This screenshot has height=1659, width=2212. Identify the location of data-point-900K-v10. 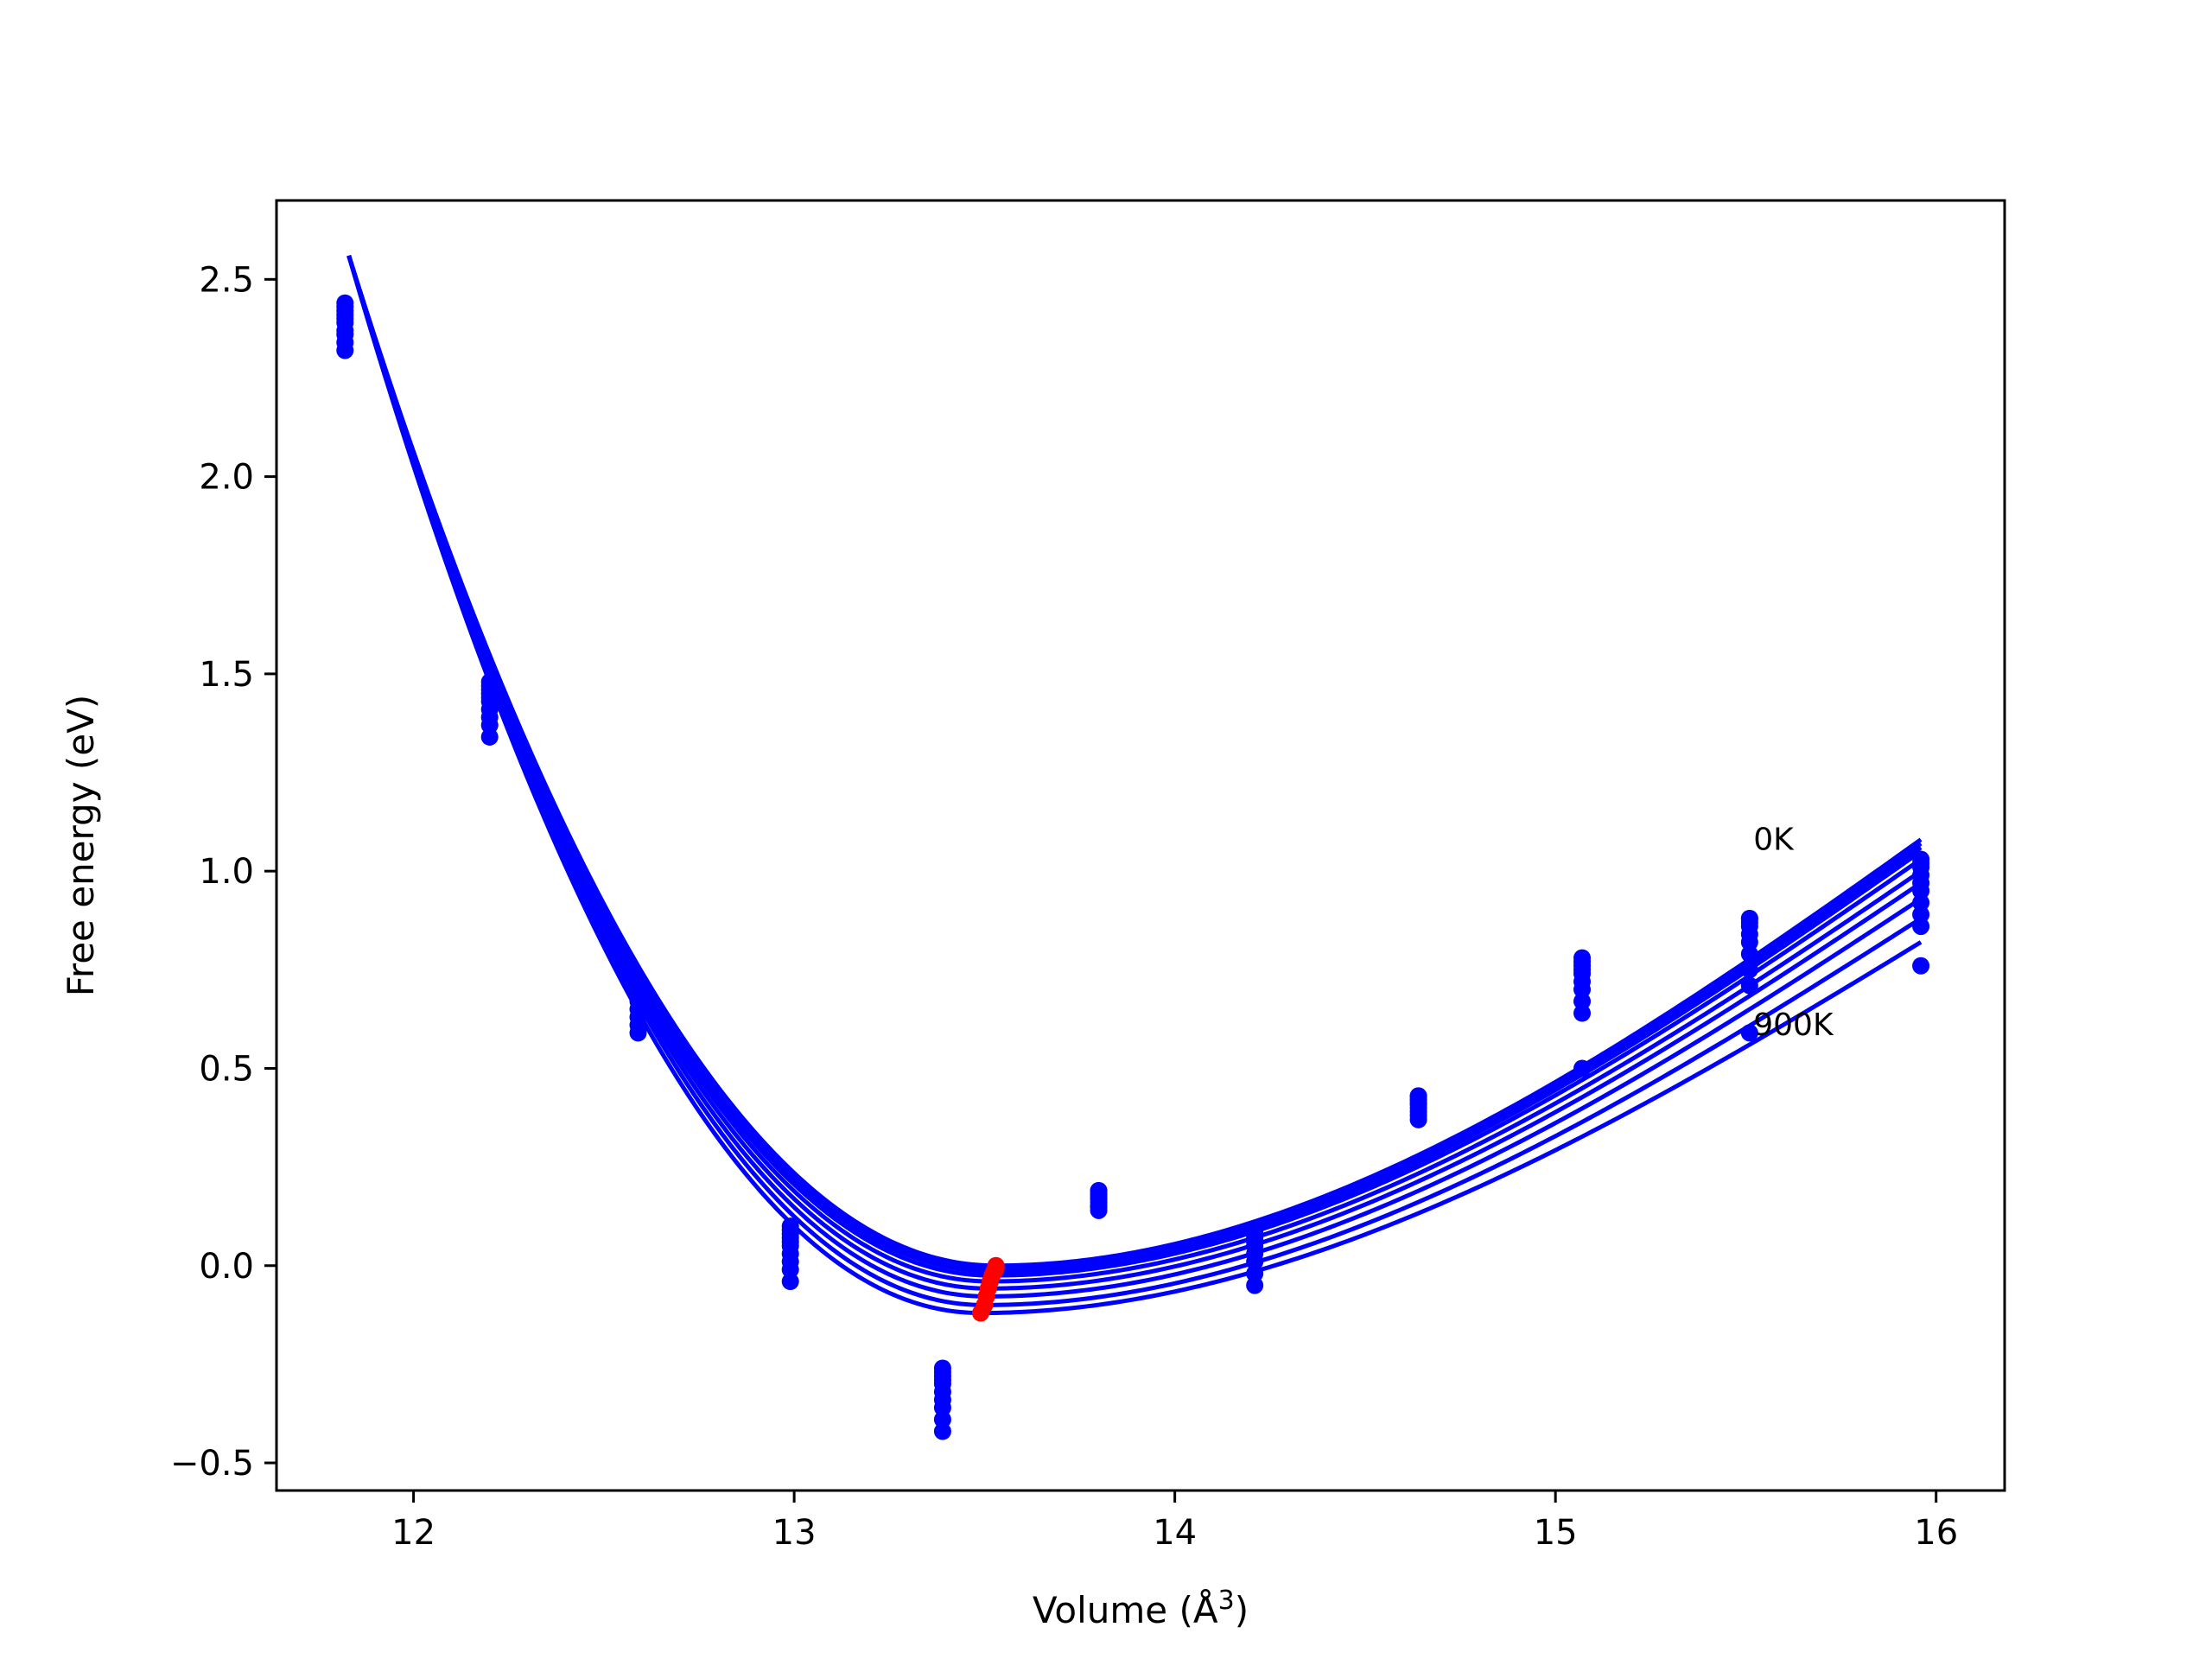
(1921, 966).